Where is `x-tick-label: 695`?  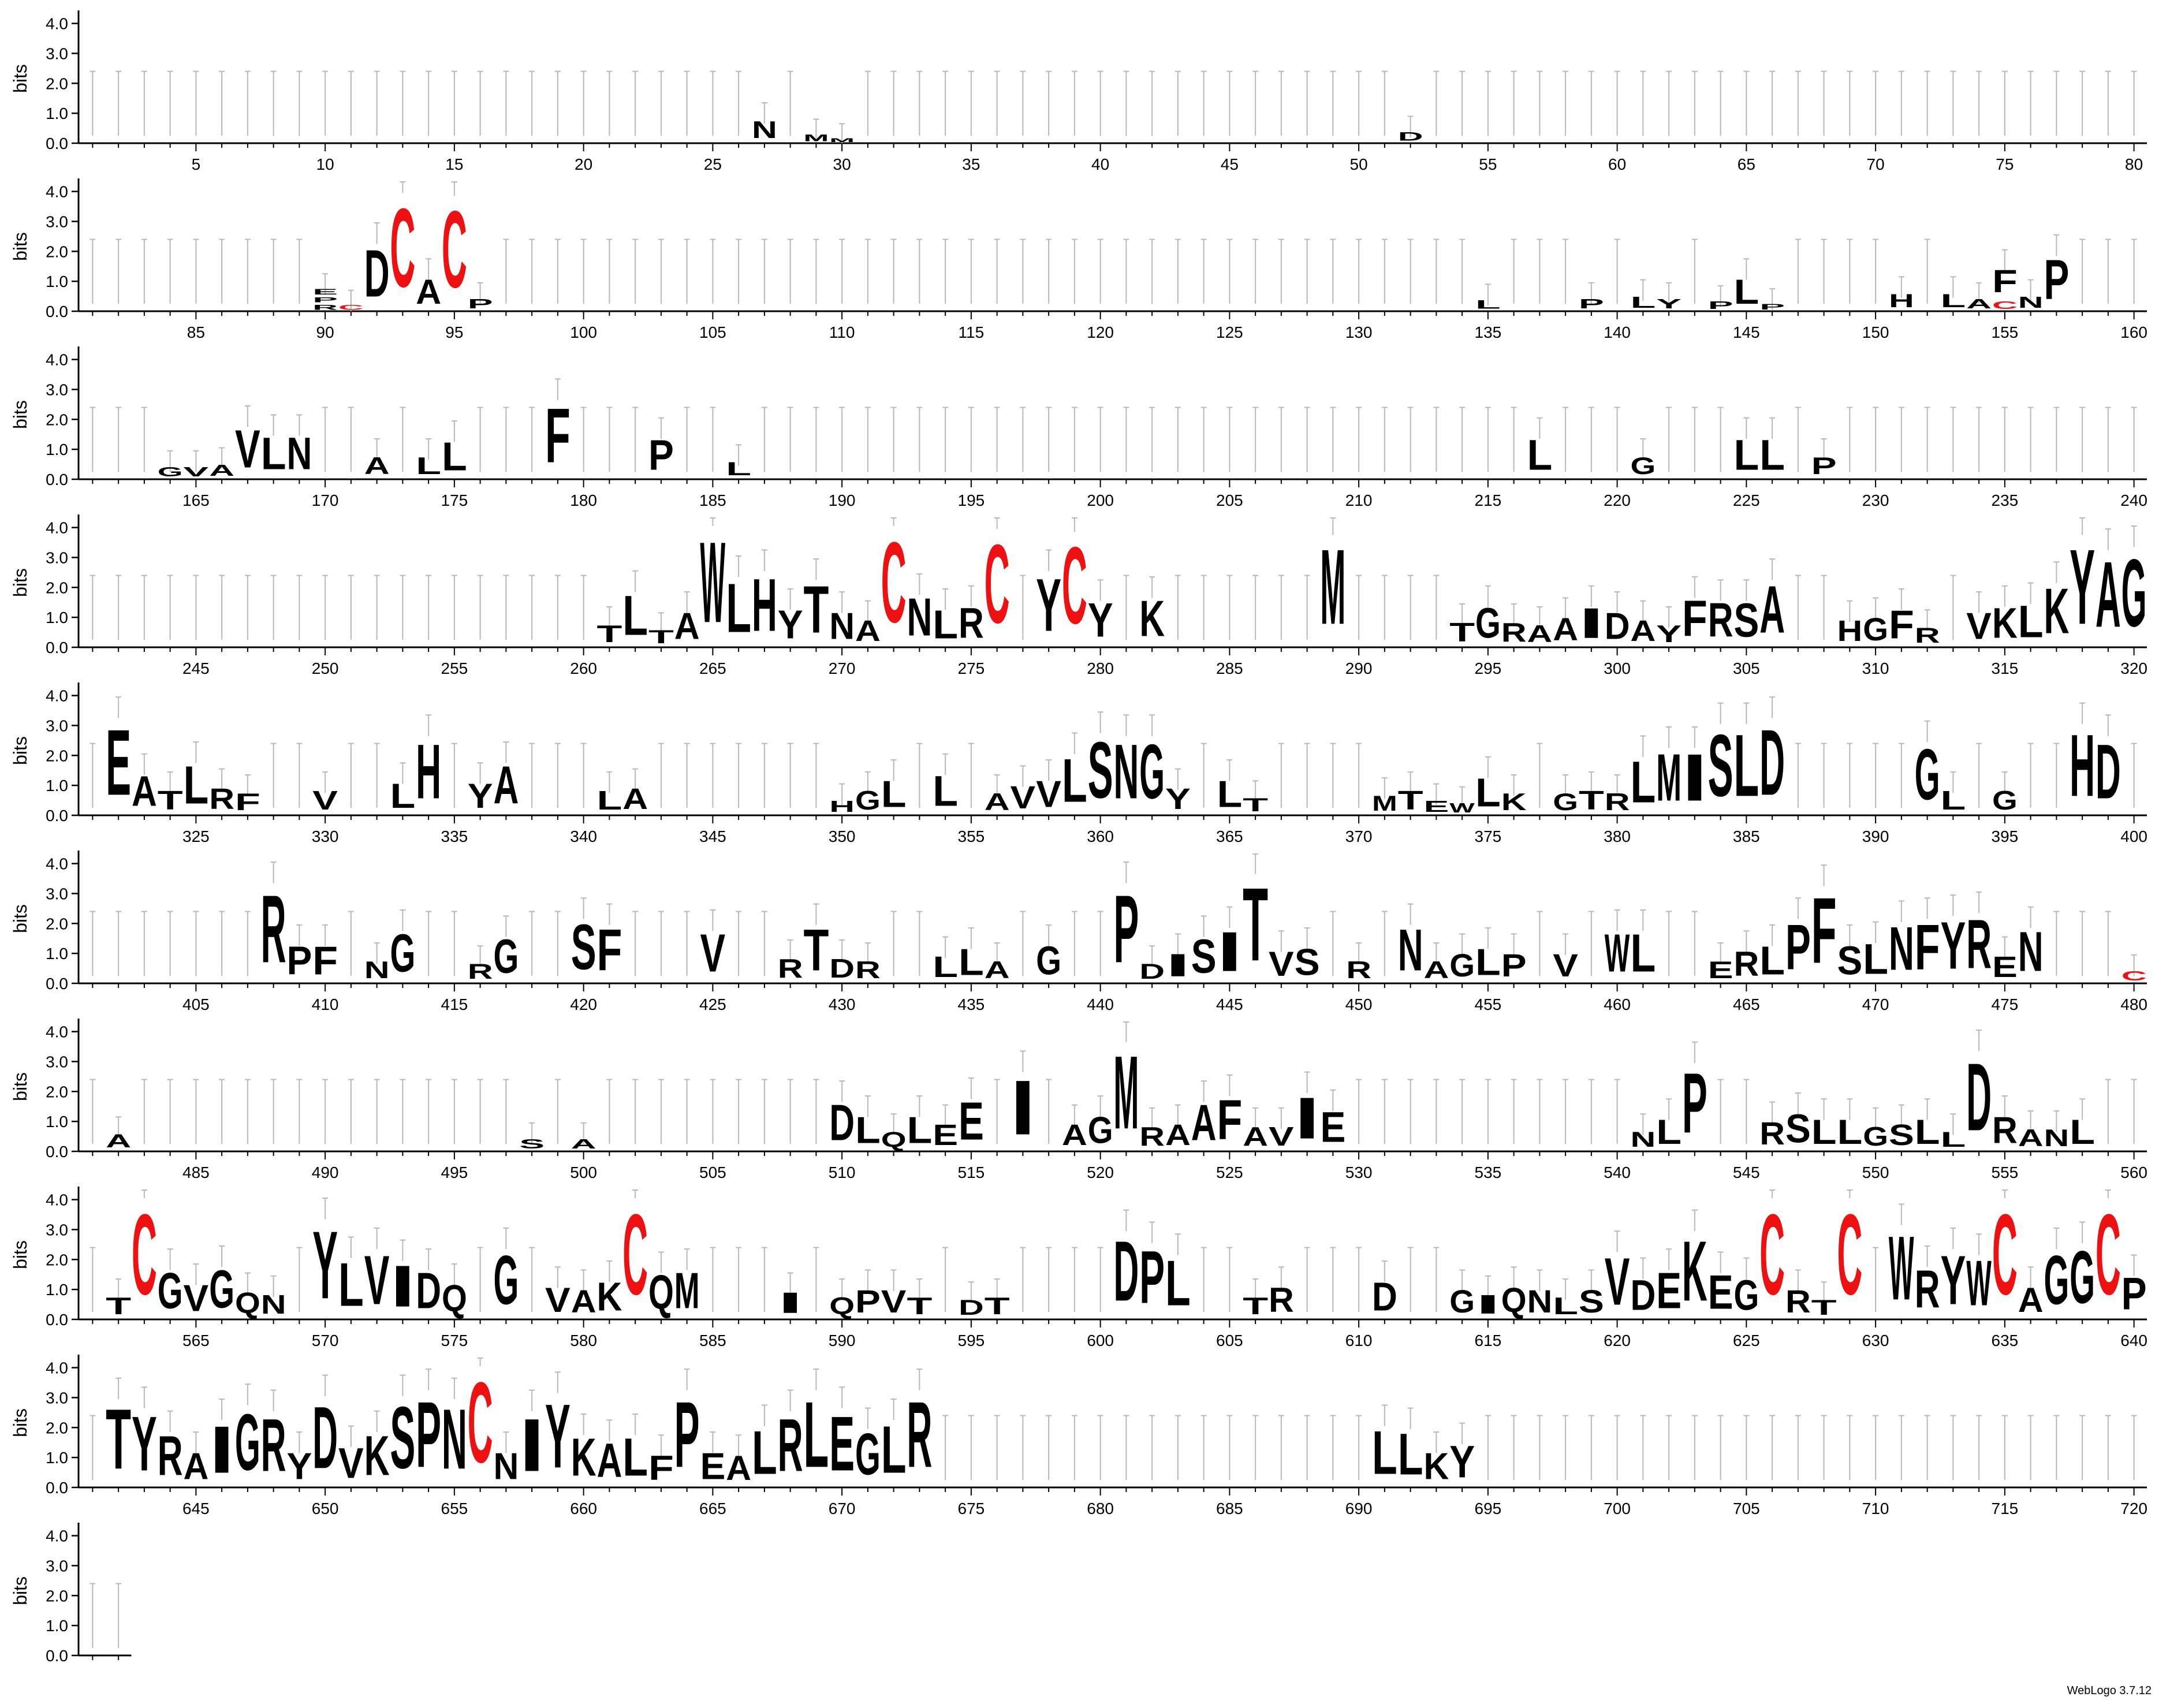
x-tick-label: 695 is located at coordinates (1489, 1509).